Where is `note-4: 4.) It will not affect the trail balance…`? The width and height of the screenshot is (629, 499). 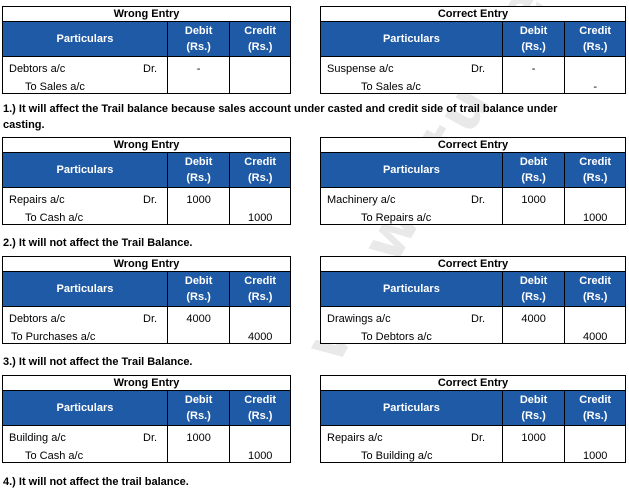
note-4: 4.) It will not affect the trail balance… is located at coordinates (96, 482).